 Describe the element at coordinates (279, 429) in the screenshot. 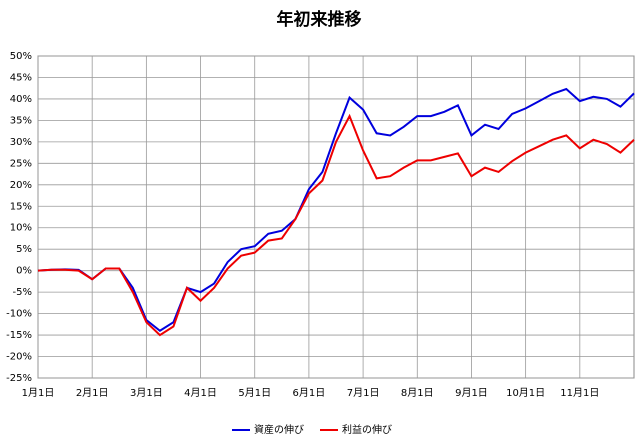

I see `legend-label: 資産の伸び` at that location.